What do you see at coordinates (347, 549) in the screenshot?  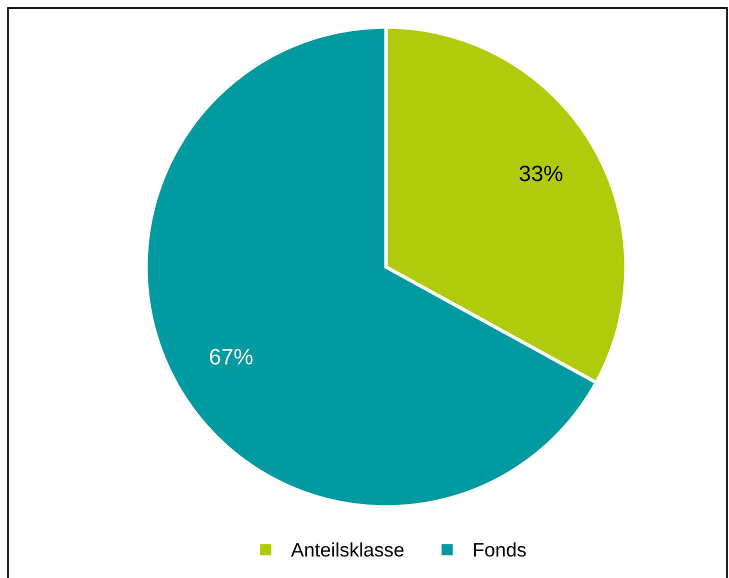 I see `legend-label: Anteilsklasse` at bounding box center [347, 549].